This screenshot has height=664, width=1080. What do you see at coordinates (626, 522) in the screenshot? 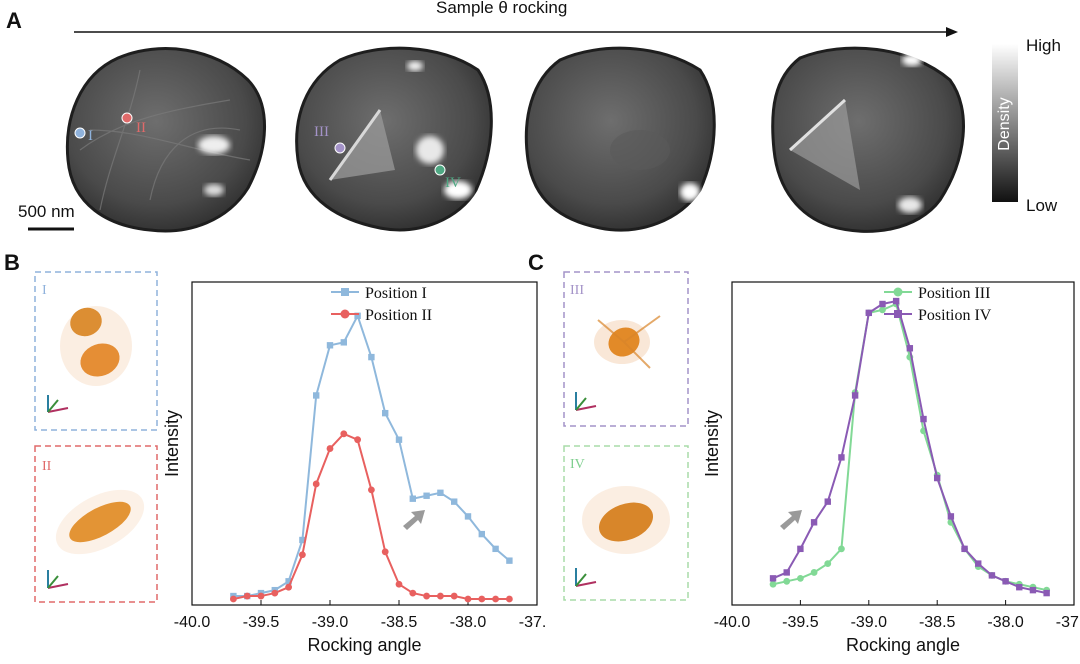
I see `inset-iv-blob` at bounding box center [626, 522].